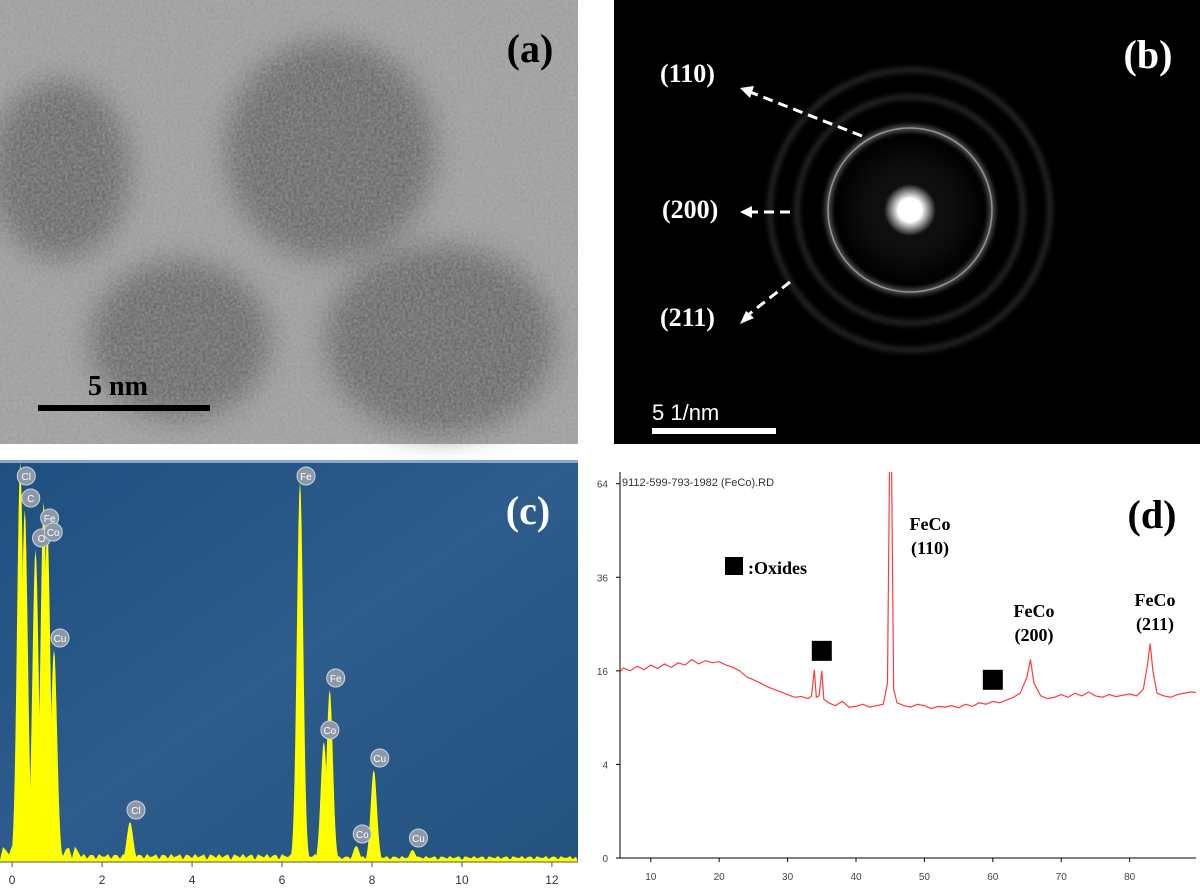 Image resolution: width=1200 pixels, height=892 pixels. What do you see at coordinates (282, 880) in the screenshot?
I see `x-tick-label: 6` at bounding box center [282, 880].